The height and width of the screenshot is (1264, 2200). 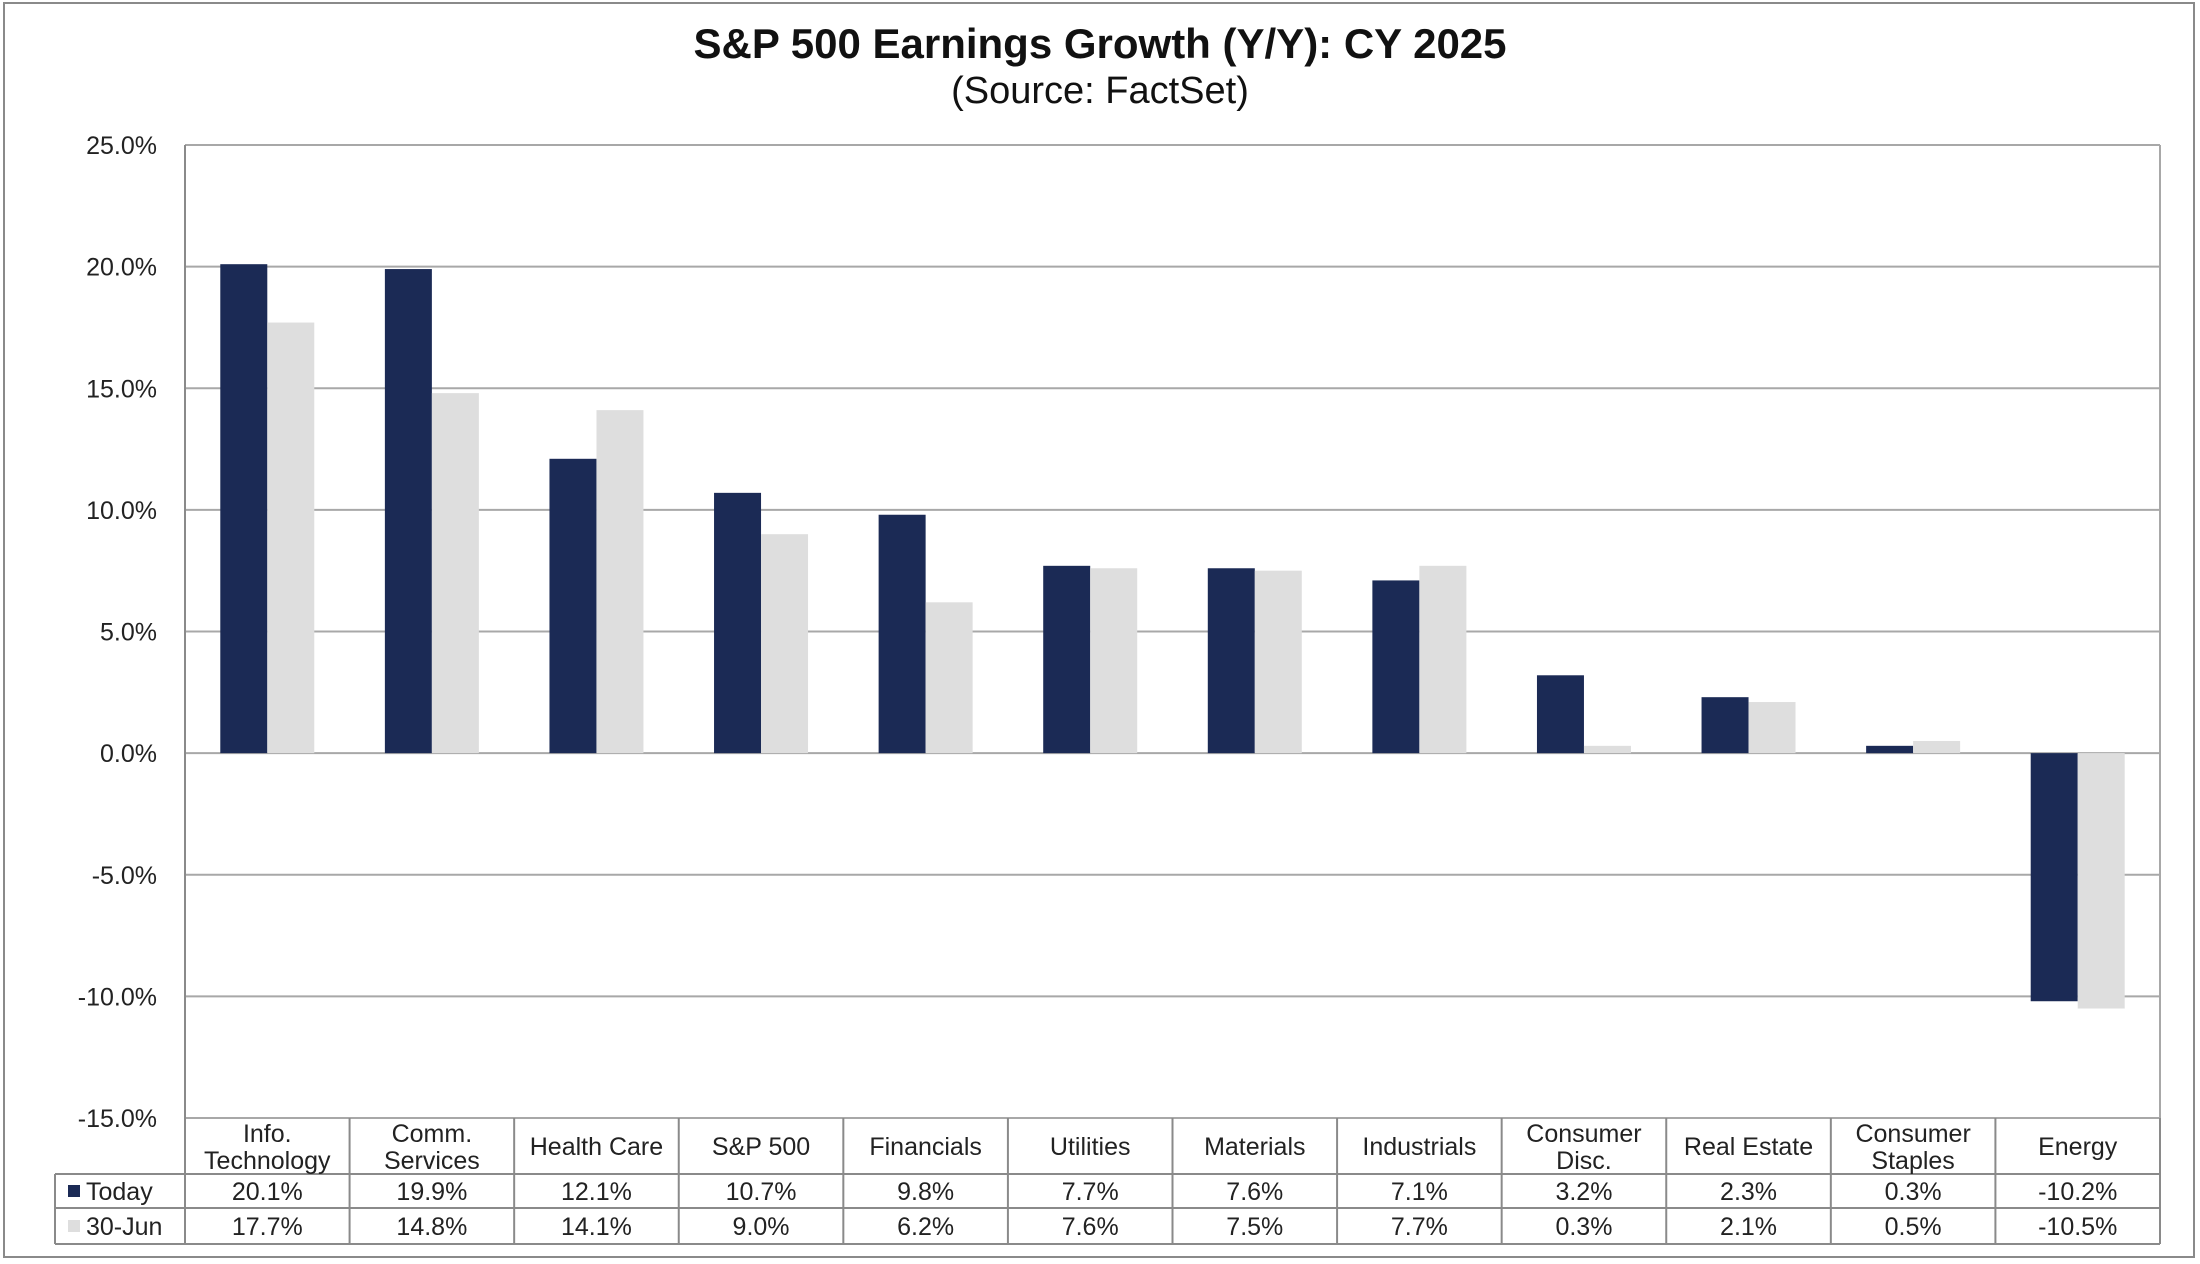 What do you see at coordinates (1584, 1161) in the screenshot?
I see `category-label: Disc.` at bounding box center [1584, 1161].